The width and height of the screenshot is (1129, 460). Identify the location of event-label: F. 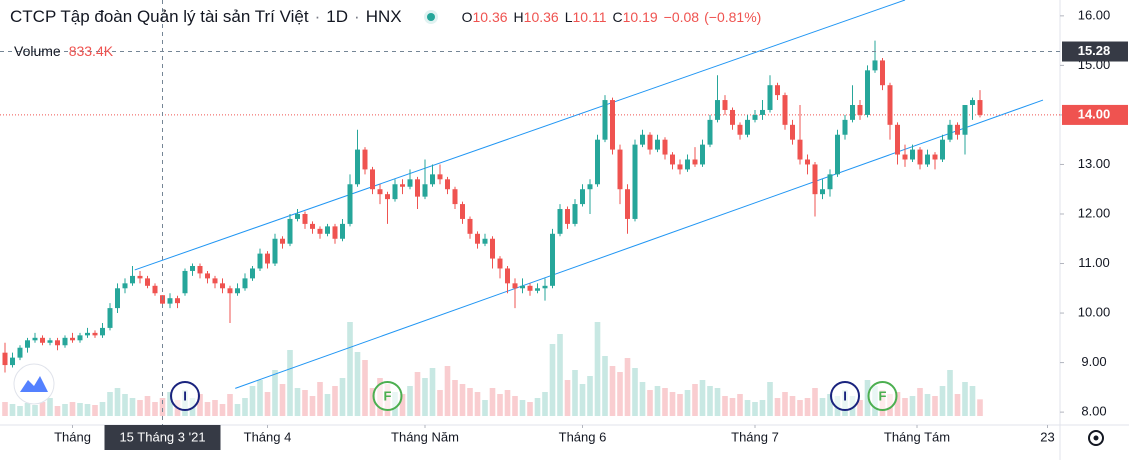
(388, 395).